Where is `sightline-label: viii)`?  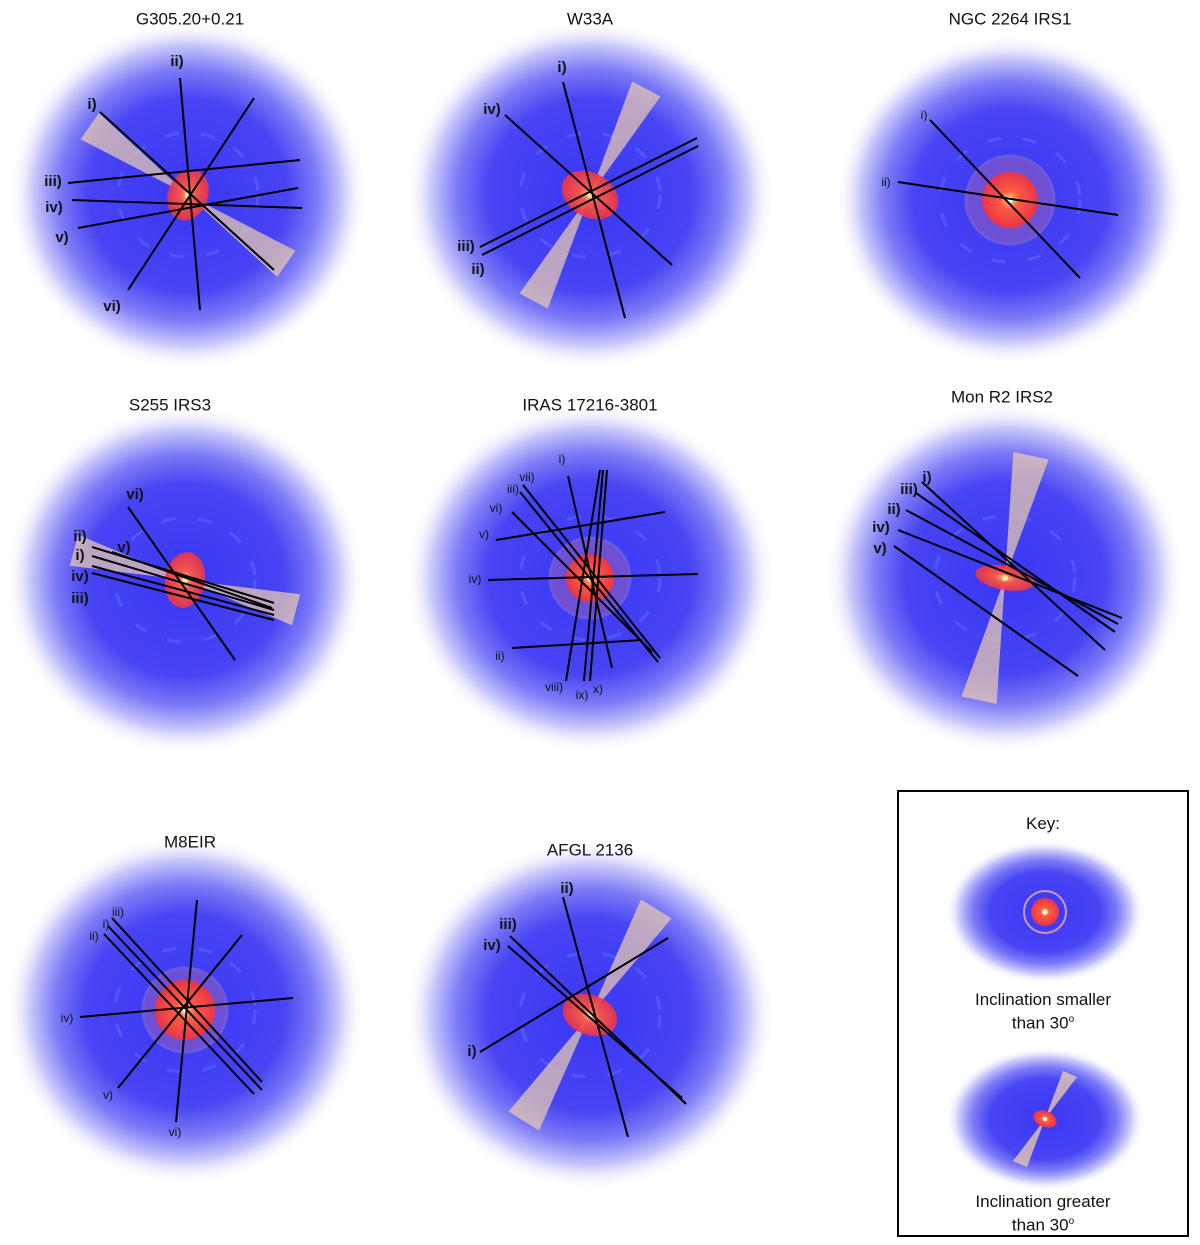 sightline-label: viii) is located at coordinates (554, 687).